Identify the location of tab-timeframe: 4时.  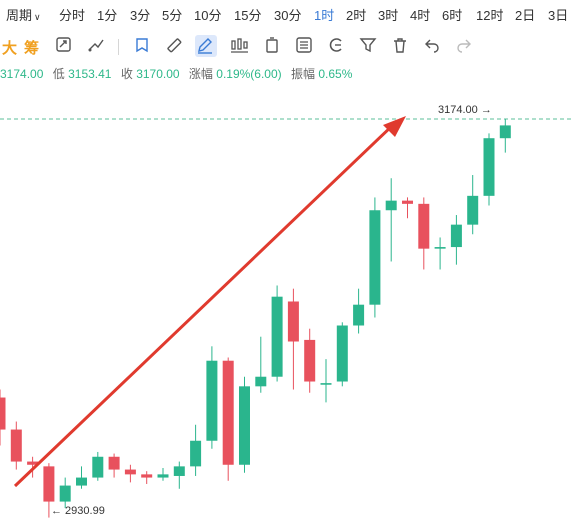
(420, 15).